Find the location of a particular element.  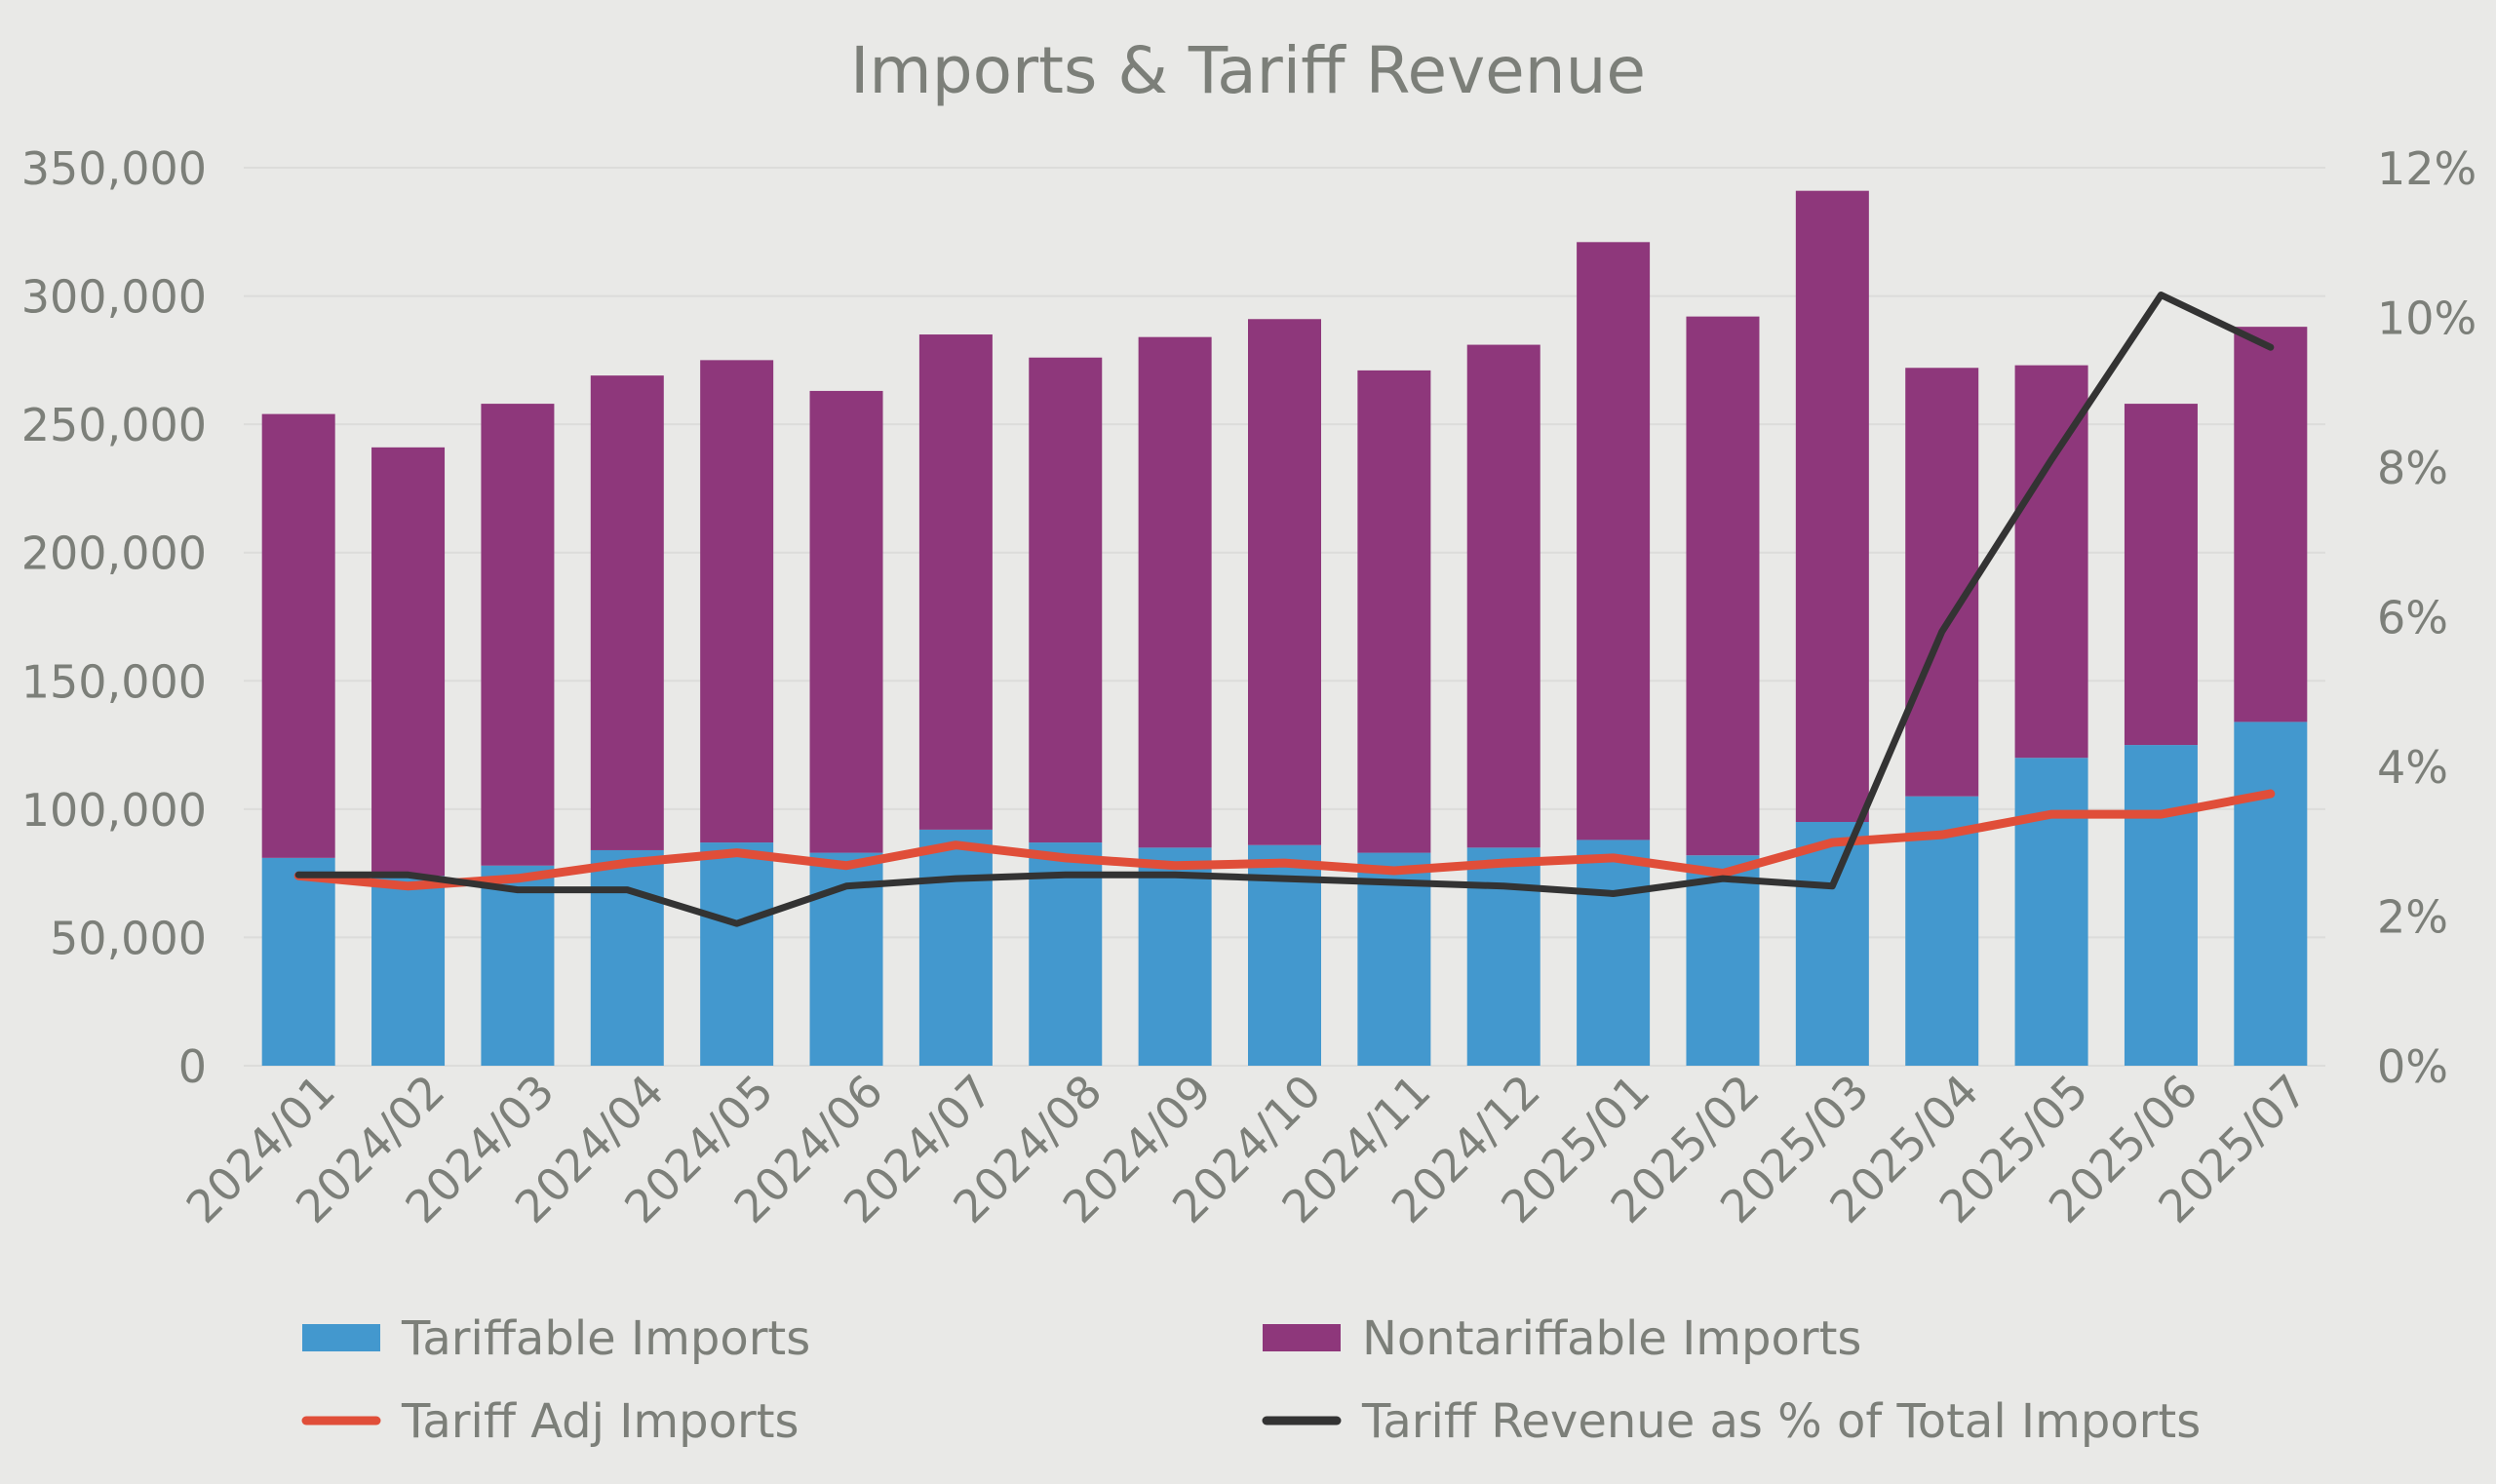

legend-item: Tariff Adj Imports is located at coordinates (550, 1421).